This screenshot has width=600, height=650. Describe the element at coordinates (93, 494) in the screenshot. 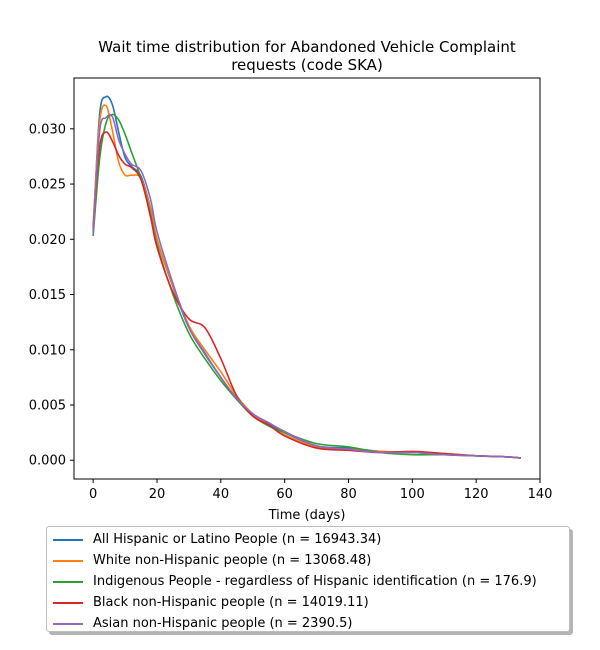

I see `x-tick-label: 0` at that location.